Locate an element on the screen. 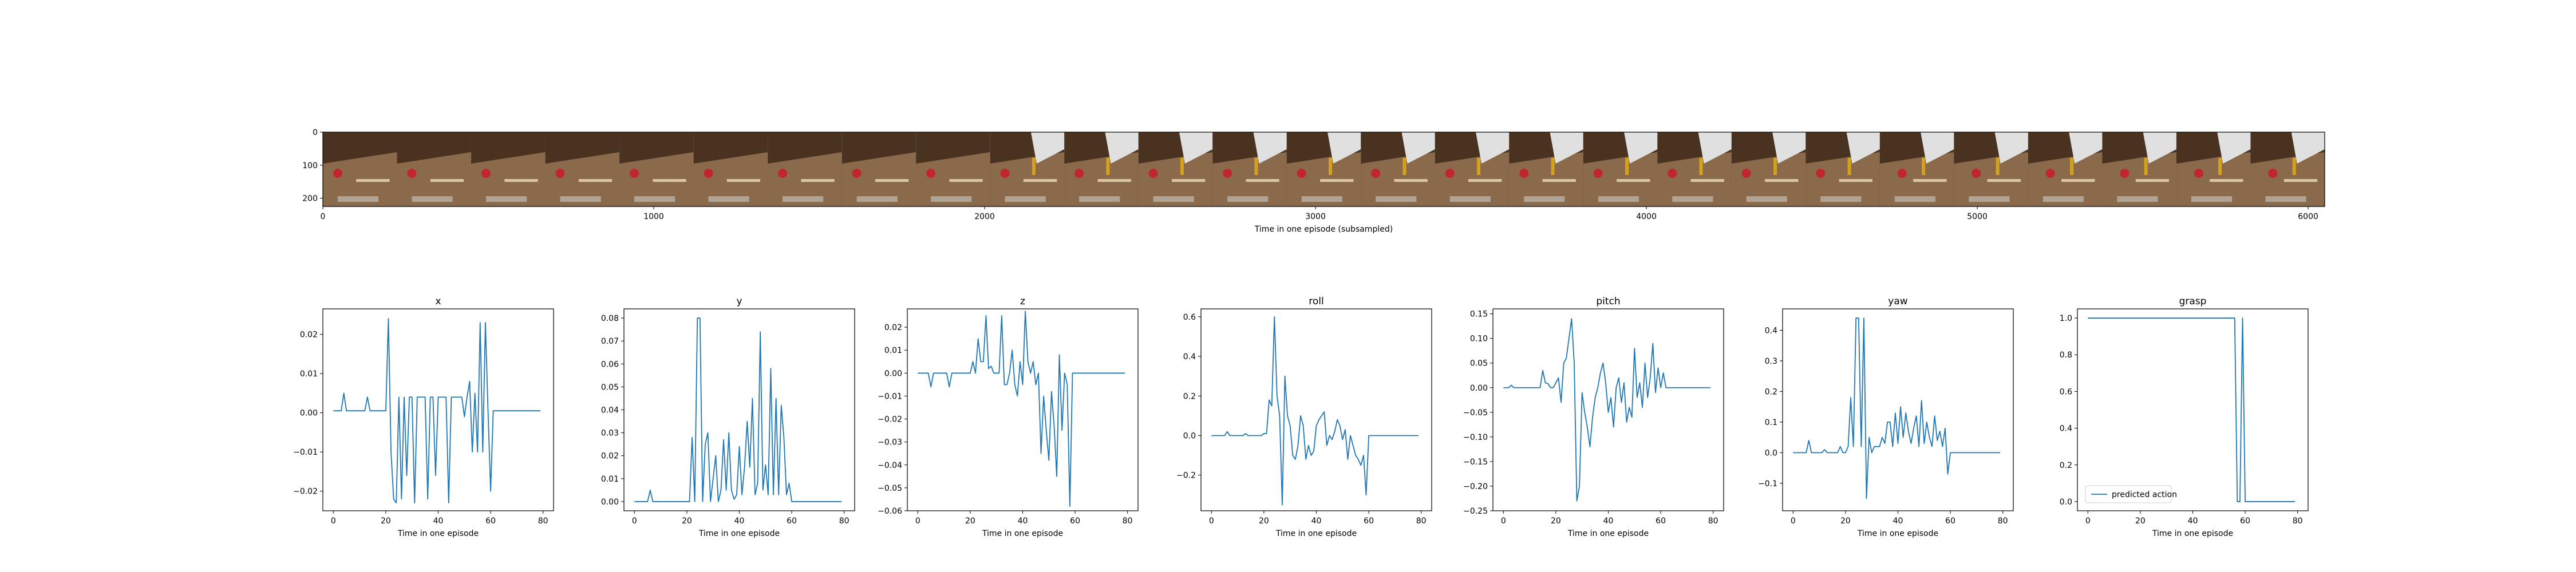 Image resolution: width=2576 pixels, height=572 pixels. plot-title: y is located at coordinates (739, 301).